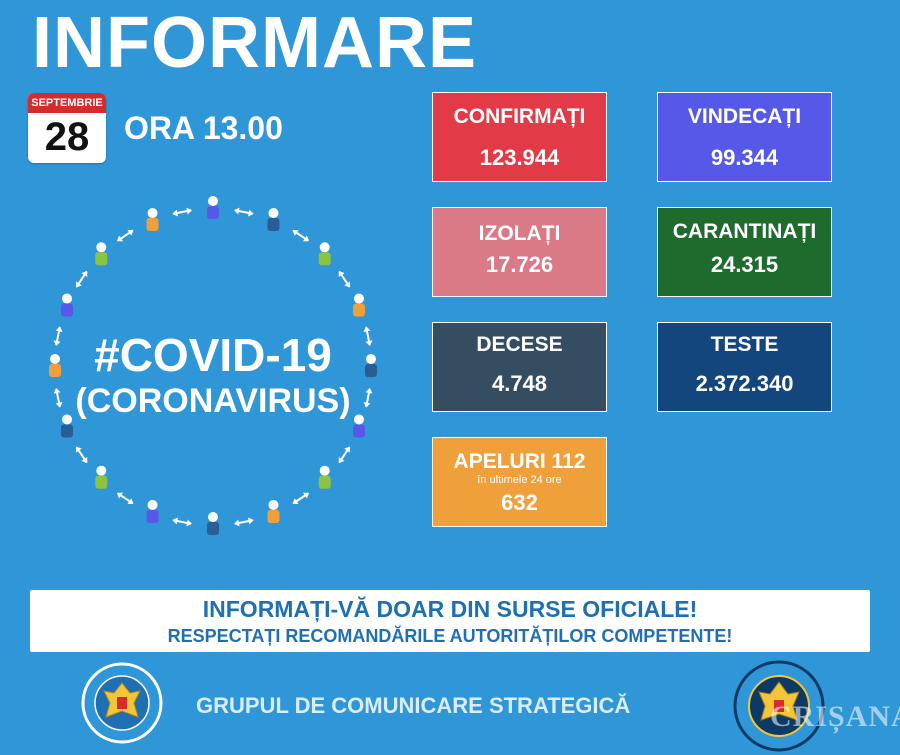 This screenshot has height=755, width=900. Describe the element at coordinates (450, 609) in the screenshot. I see `notice-line-1: INFORMAȚI-VĂ DOAR DIN SURSE OFICIALE!` at that location.